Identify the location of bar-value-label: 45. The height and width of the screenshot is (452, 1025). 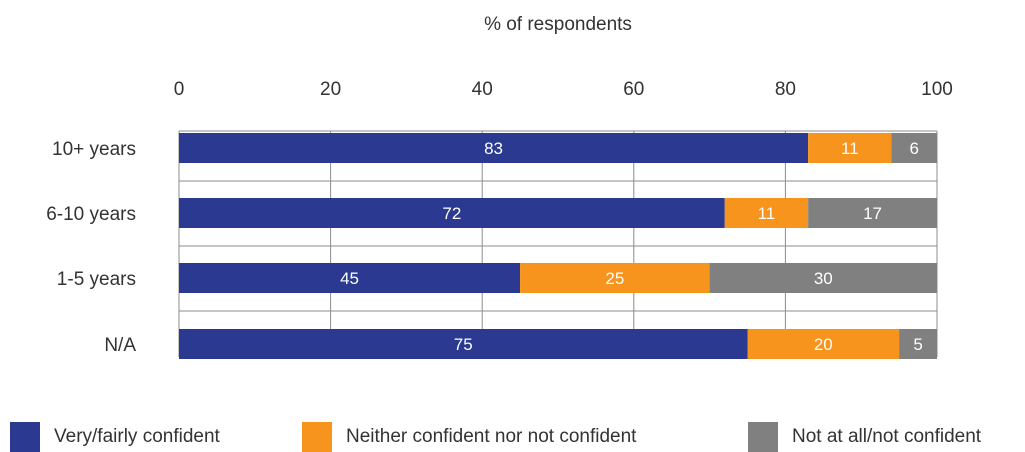
(349, 278).